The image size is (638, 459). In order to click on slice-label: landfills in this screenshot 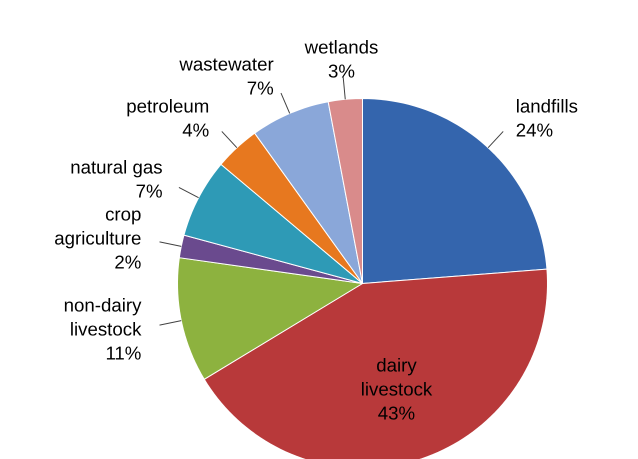, I will do `click(547, 105)`.